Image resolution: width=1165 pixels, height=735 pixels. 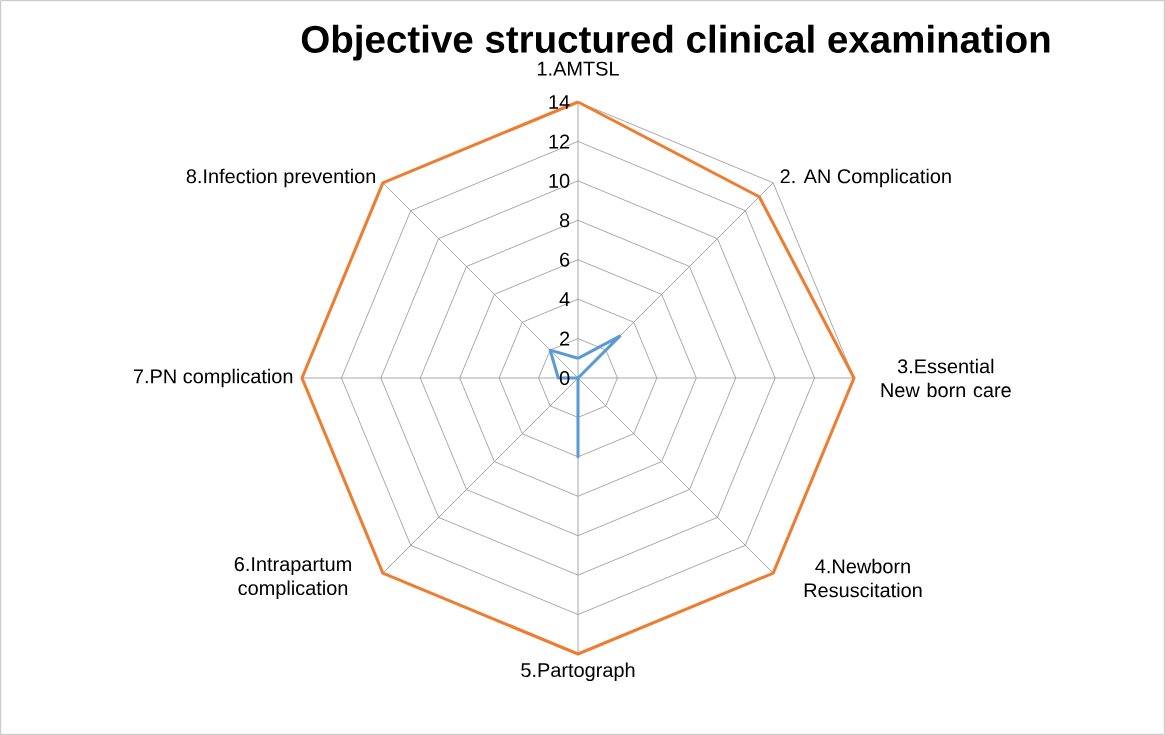 I want to click on chart-title: Objective structured clinical examination, so click(x=675, y=42).